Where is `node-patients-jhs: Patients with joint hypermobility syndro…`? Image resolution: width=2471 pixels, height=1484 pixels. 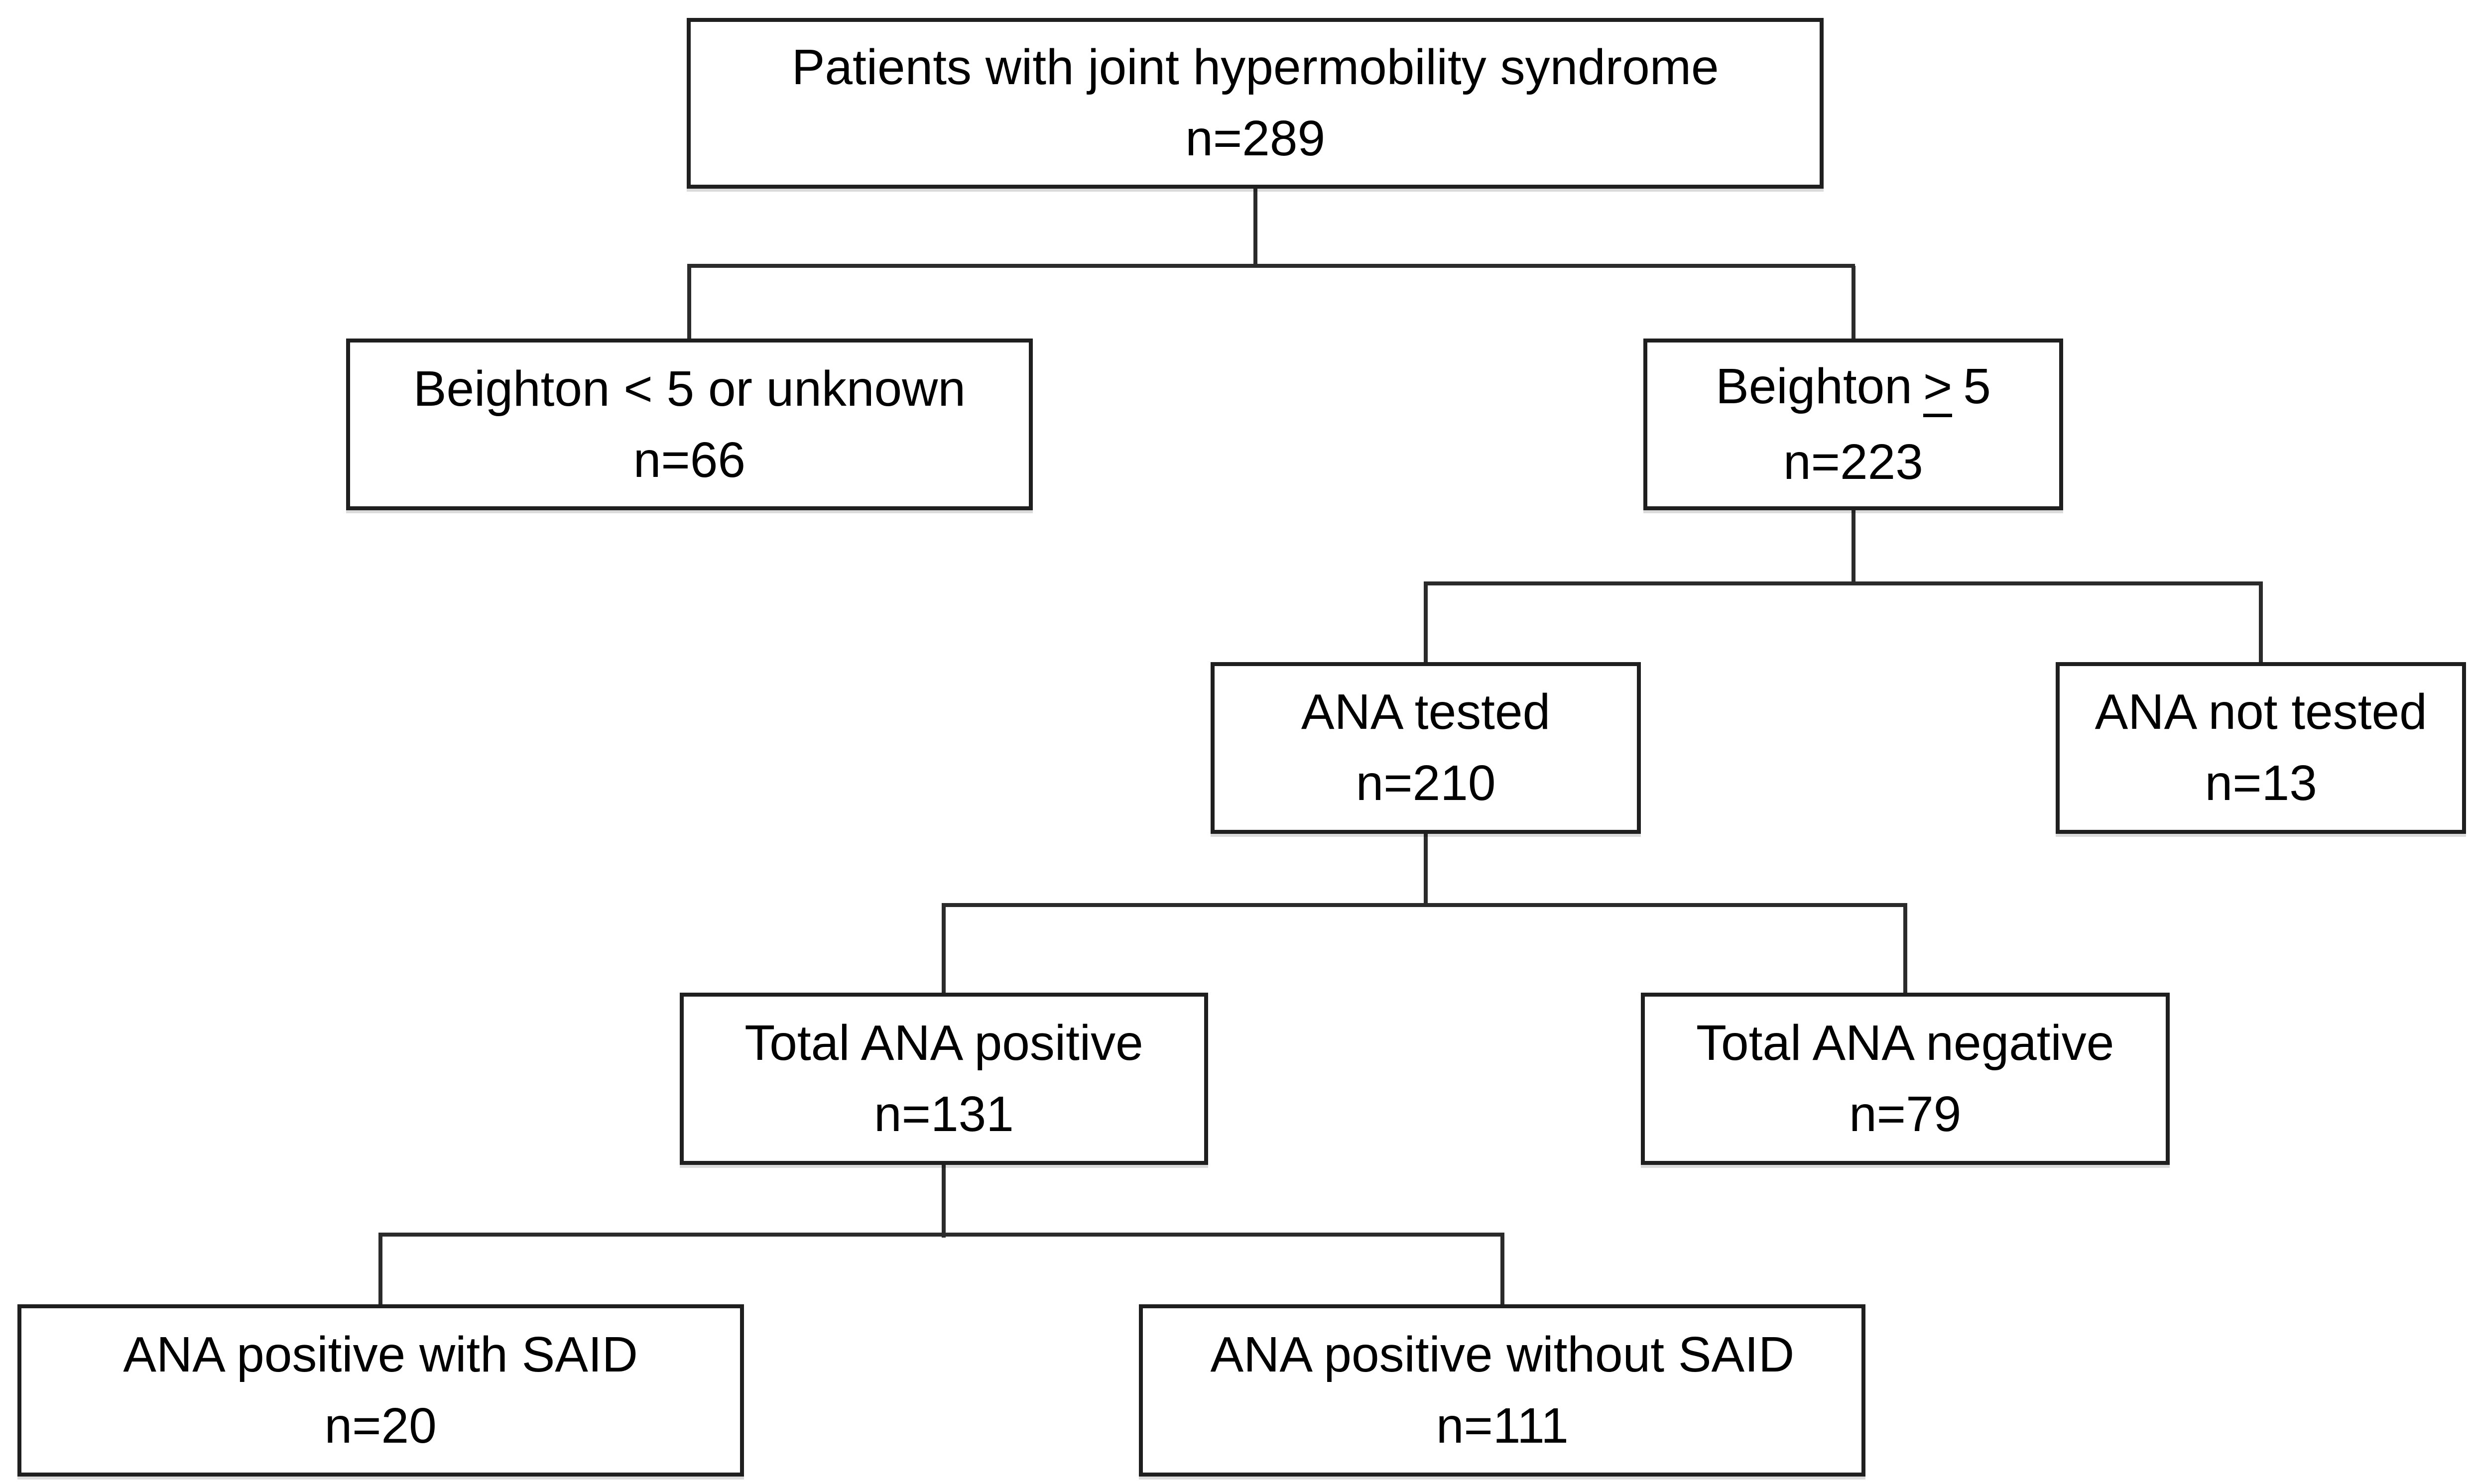 node-patients-jhs: Patients with joint hypermobility syndro… is located at coordinates (1255, 103).